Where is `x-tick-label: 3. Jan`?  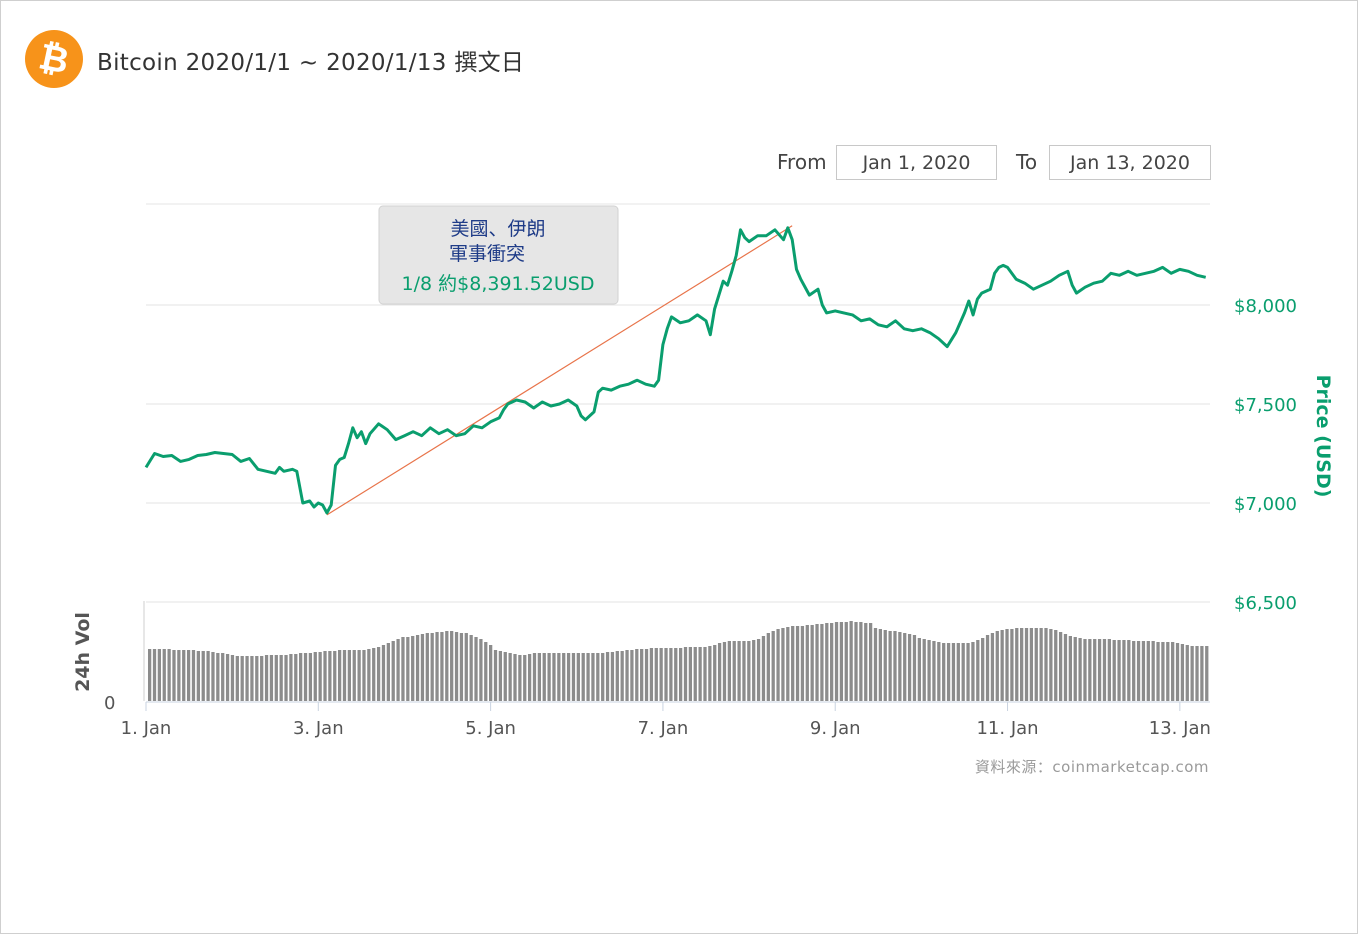 x-tick-label: 3. Jan is located at coordinates (318, 728).